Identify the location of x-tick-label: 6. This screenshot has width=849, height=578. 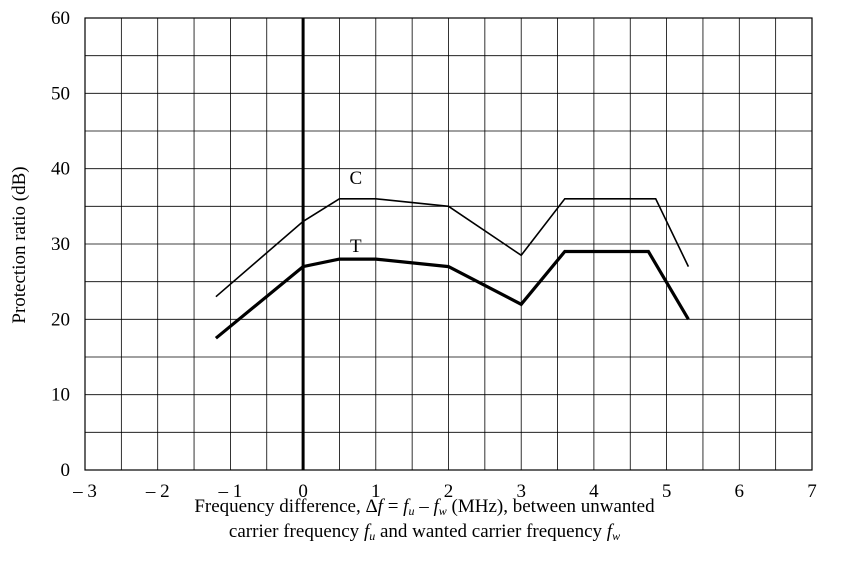
(740, 491).